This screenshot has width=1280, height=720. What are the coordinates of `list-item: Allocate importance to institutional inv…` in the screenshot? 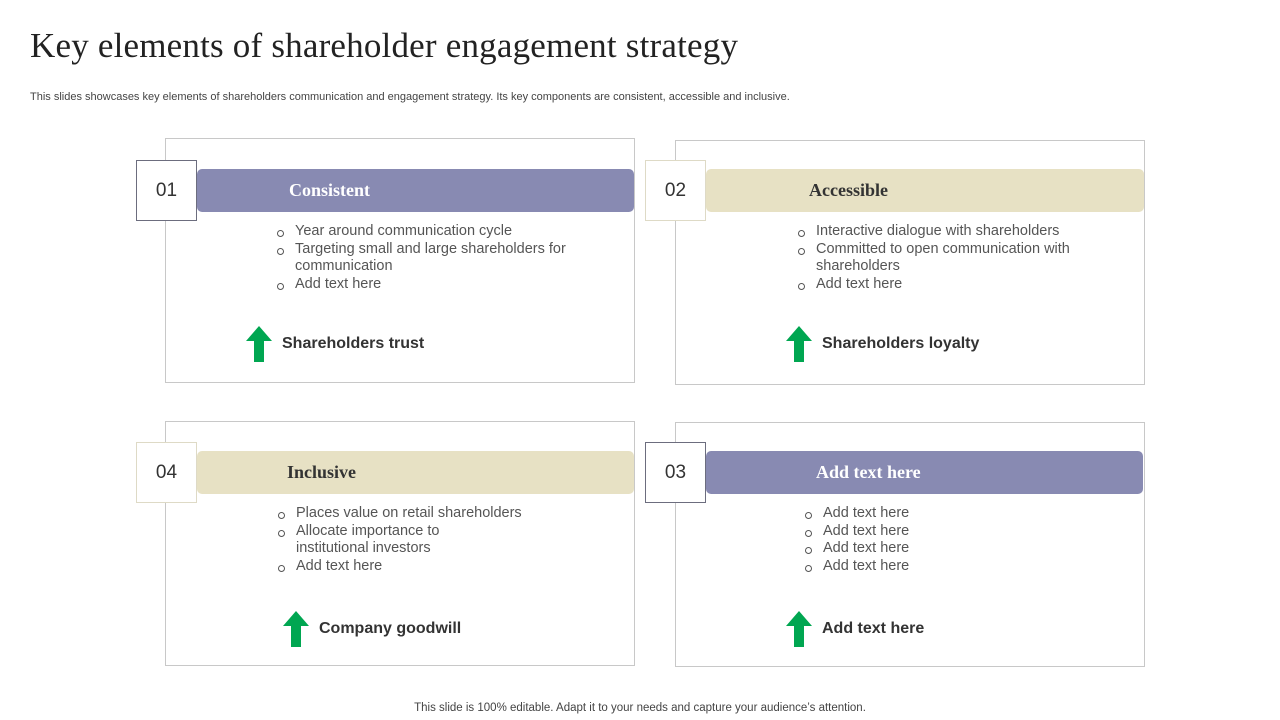 It's located at (374, 540).